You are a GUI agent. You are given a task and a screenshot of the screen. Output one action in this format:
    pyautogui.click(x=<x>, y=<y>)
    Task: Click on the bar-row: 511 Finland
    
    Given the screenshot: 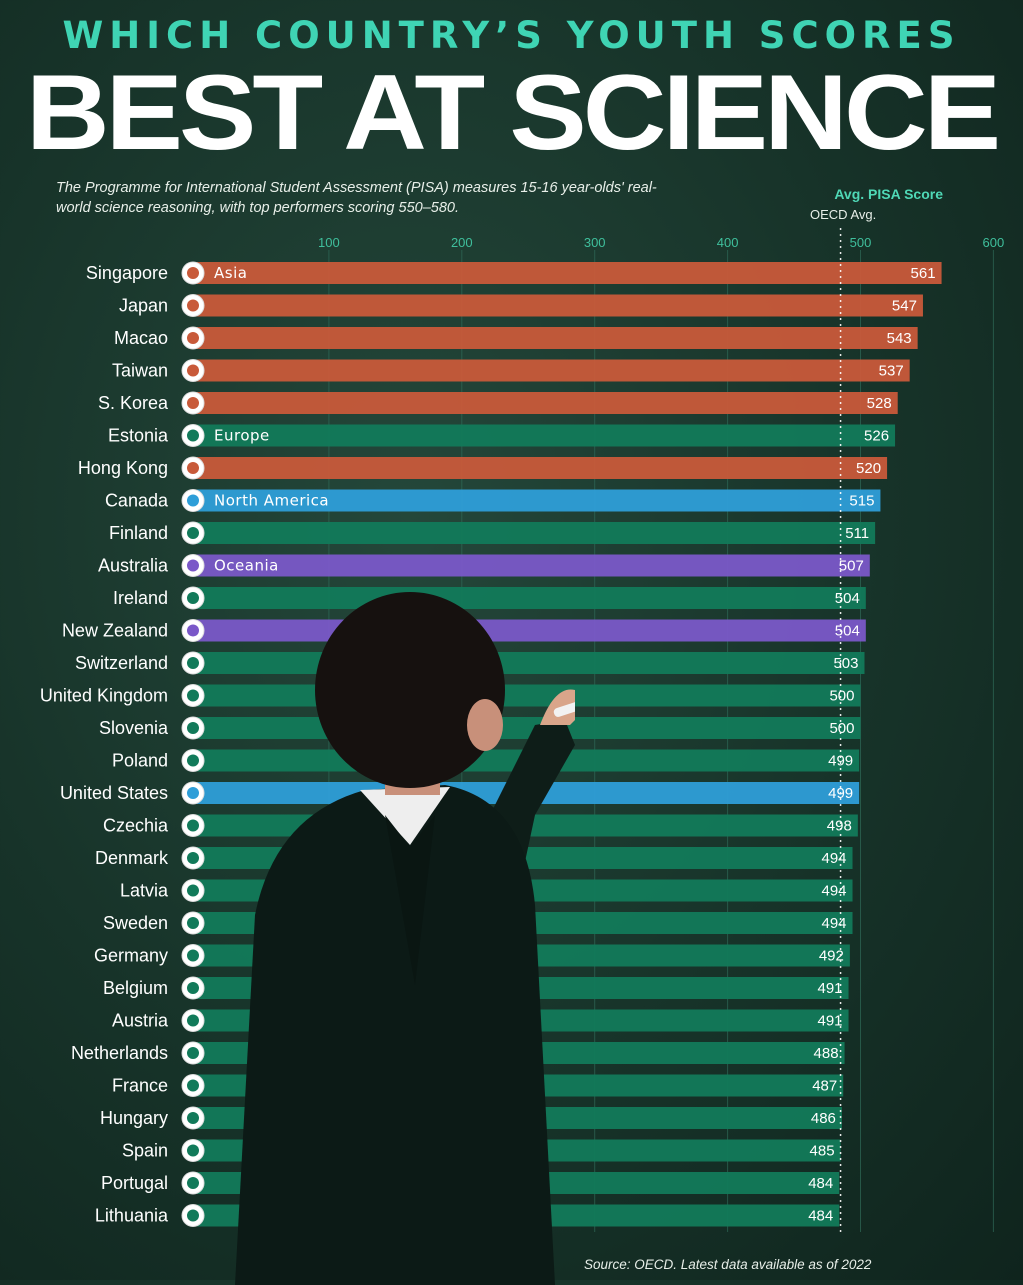 What is the action you would take?
    pyautogui.click(x=492, y=533)
    